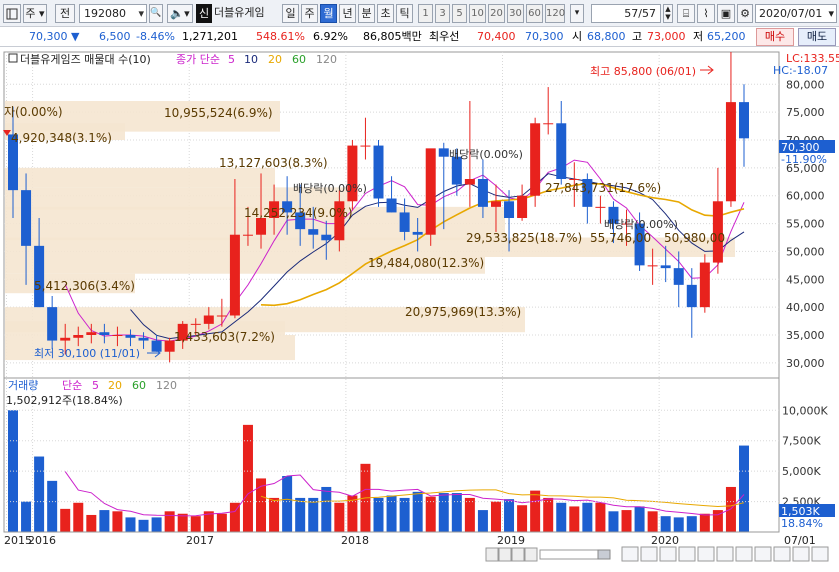 The width and height of the screenshot is (839, 572). What do you see at coordinates (404, 13) in the screenshot?
I see `period-button-6: 틱` at bounding box center [404, 13].